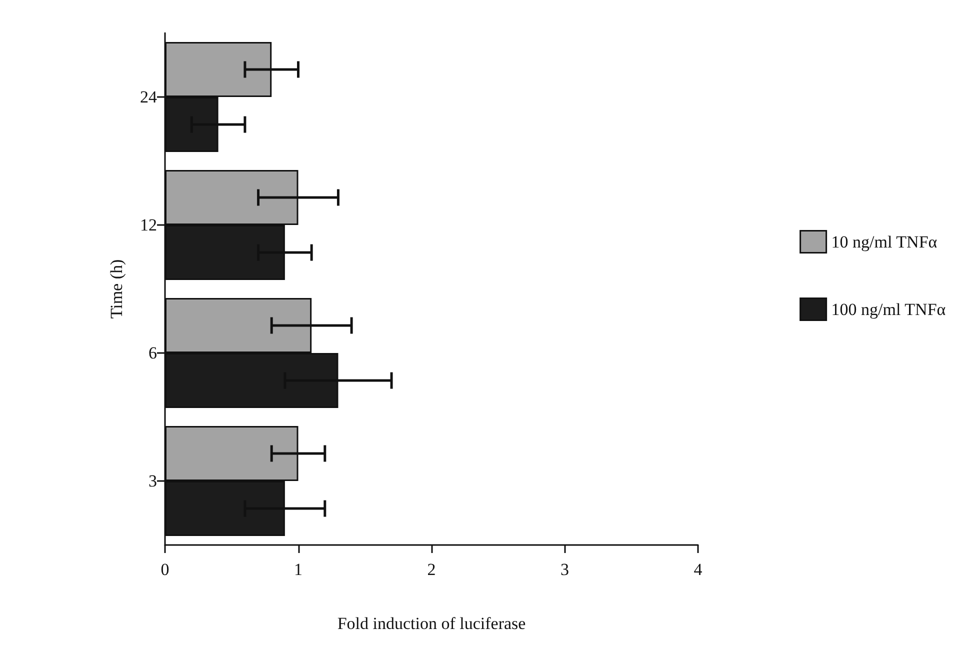 The height and width of the screenshot is (671, 957). Describe the element at coordinates (564, 569) in the screenshot. I see `x-tick-label: 3` at that location.